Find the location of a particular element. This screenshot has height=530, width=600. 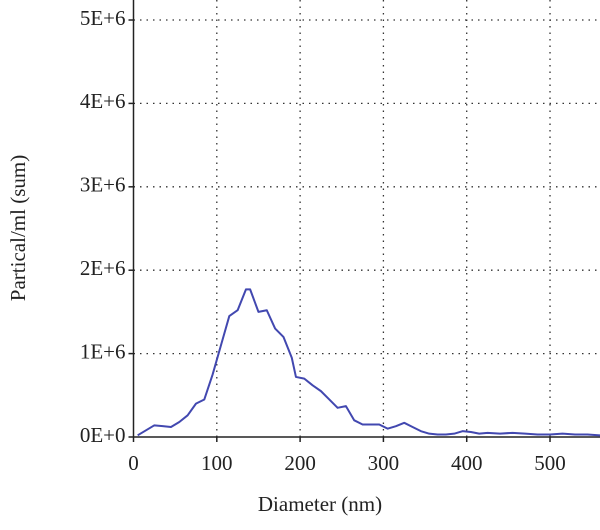

x-tick-label: 500 is located at coordinates (550, 463).